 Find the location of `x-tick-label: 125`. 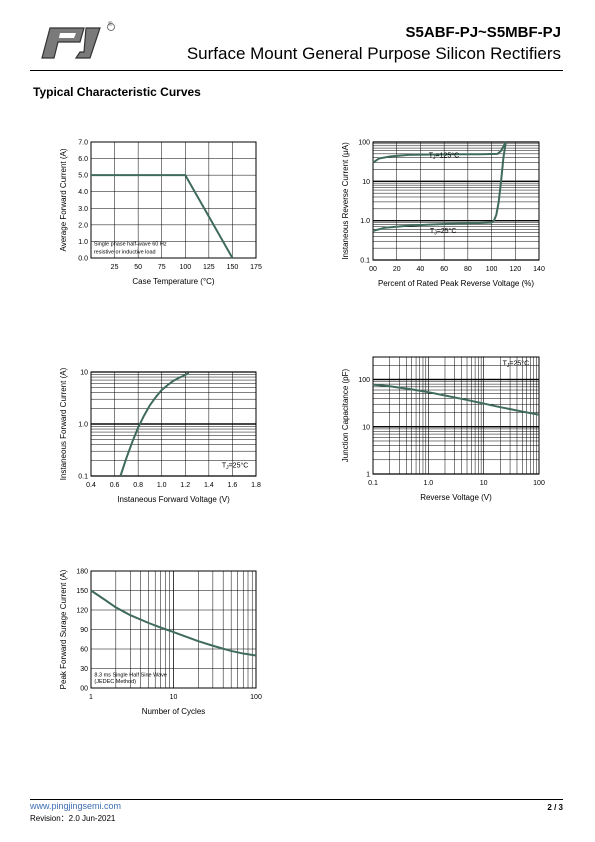

x-tick-label: 125 is located at coordinates (209, 267).